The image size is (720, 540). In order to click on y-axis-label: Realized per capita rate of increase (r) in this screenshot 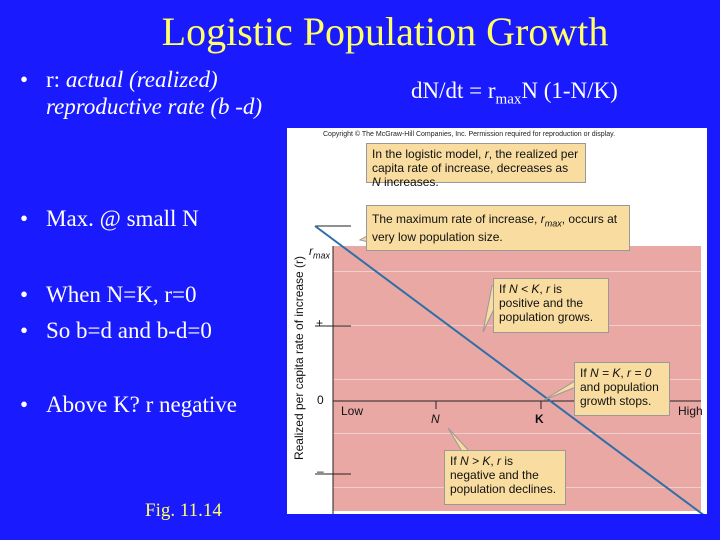, I will do `click(299, 358)`.